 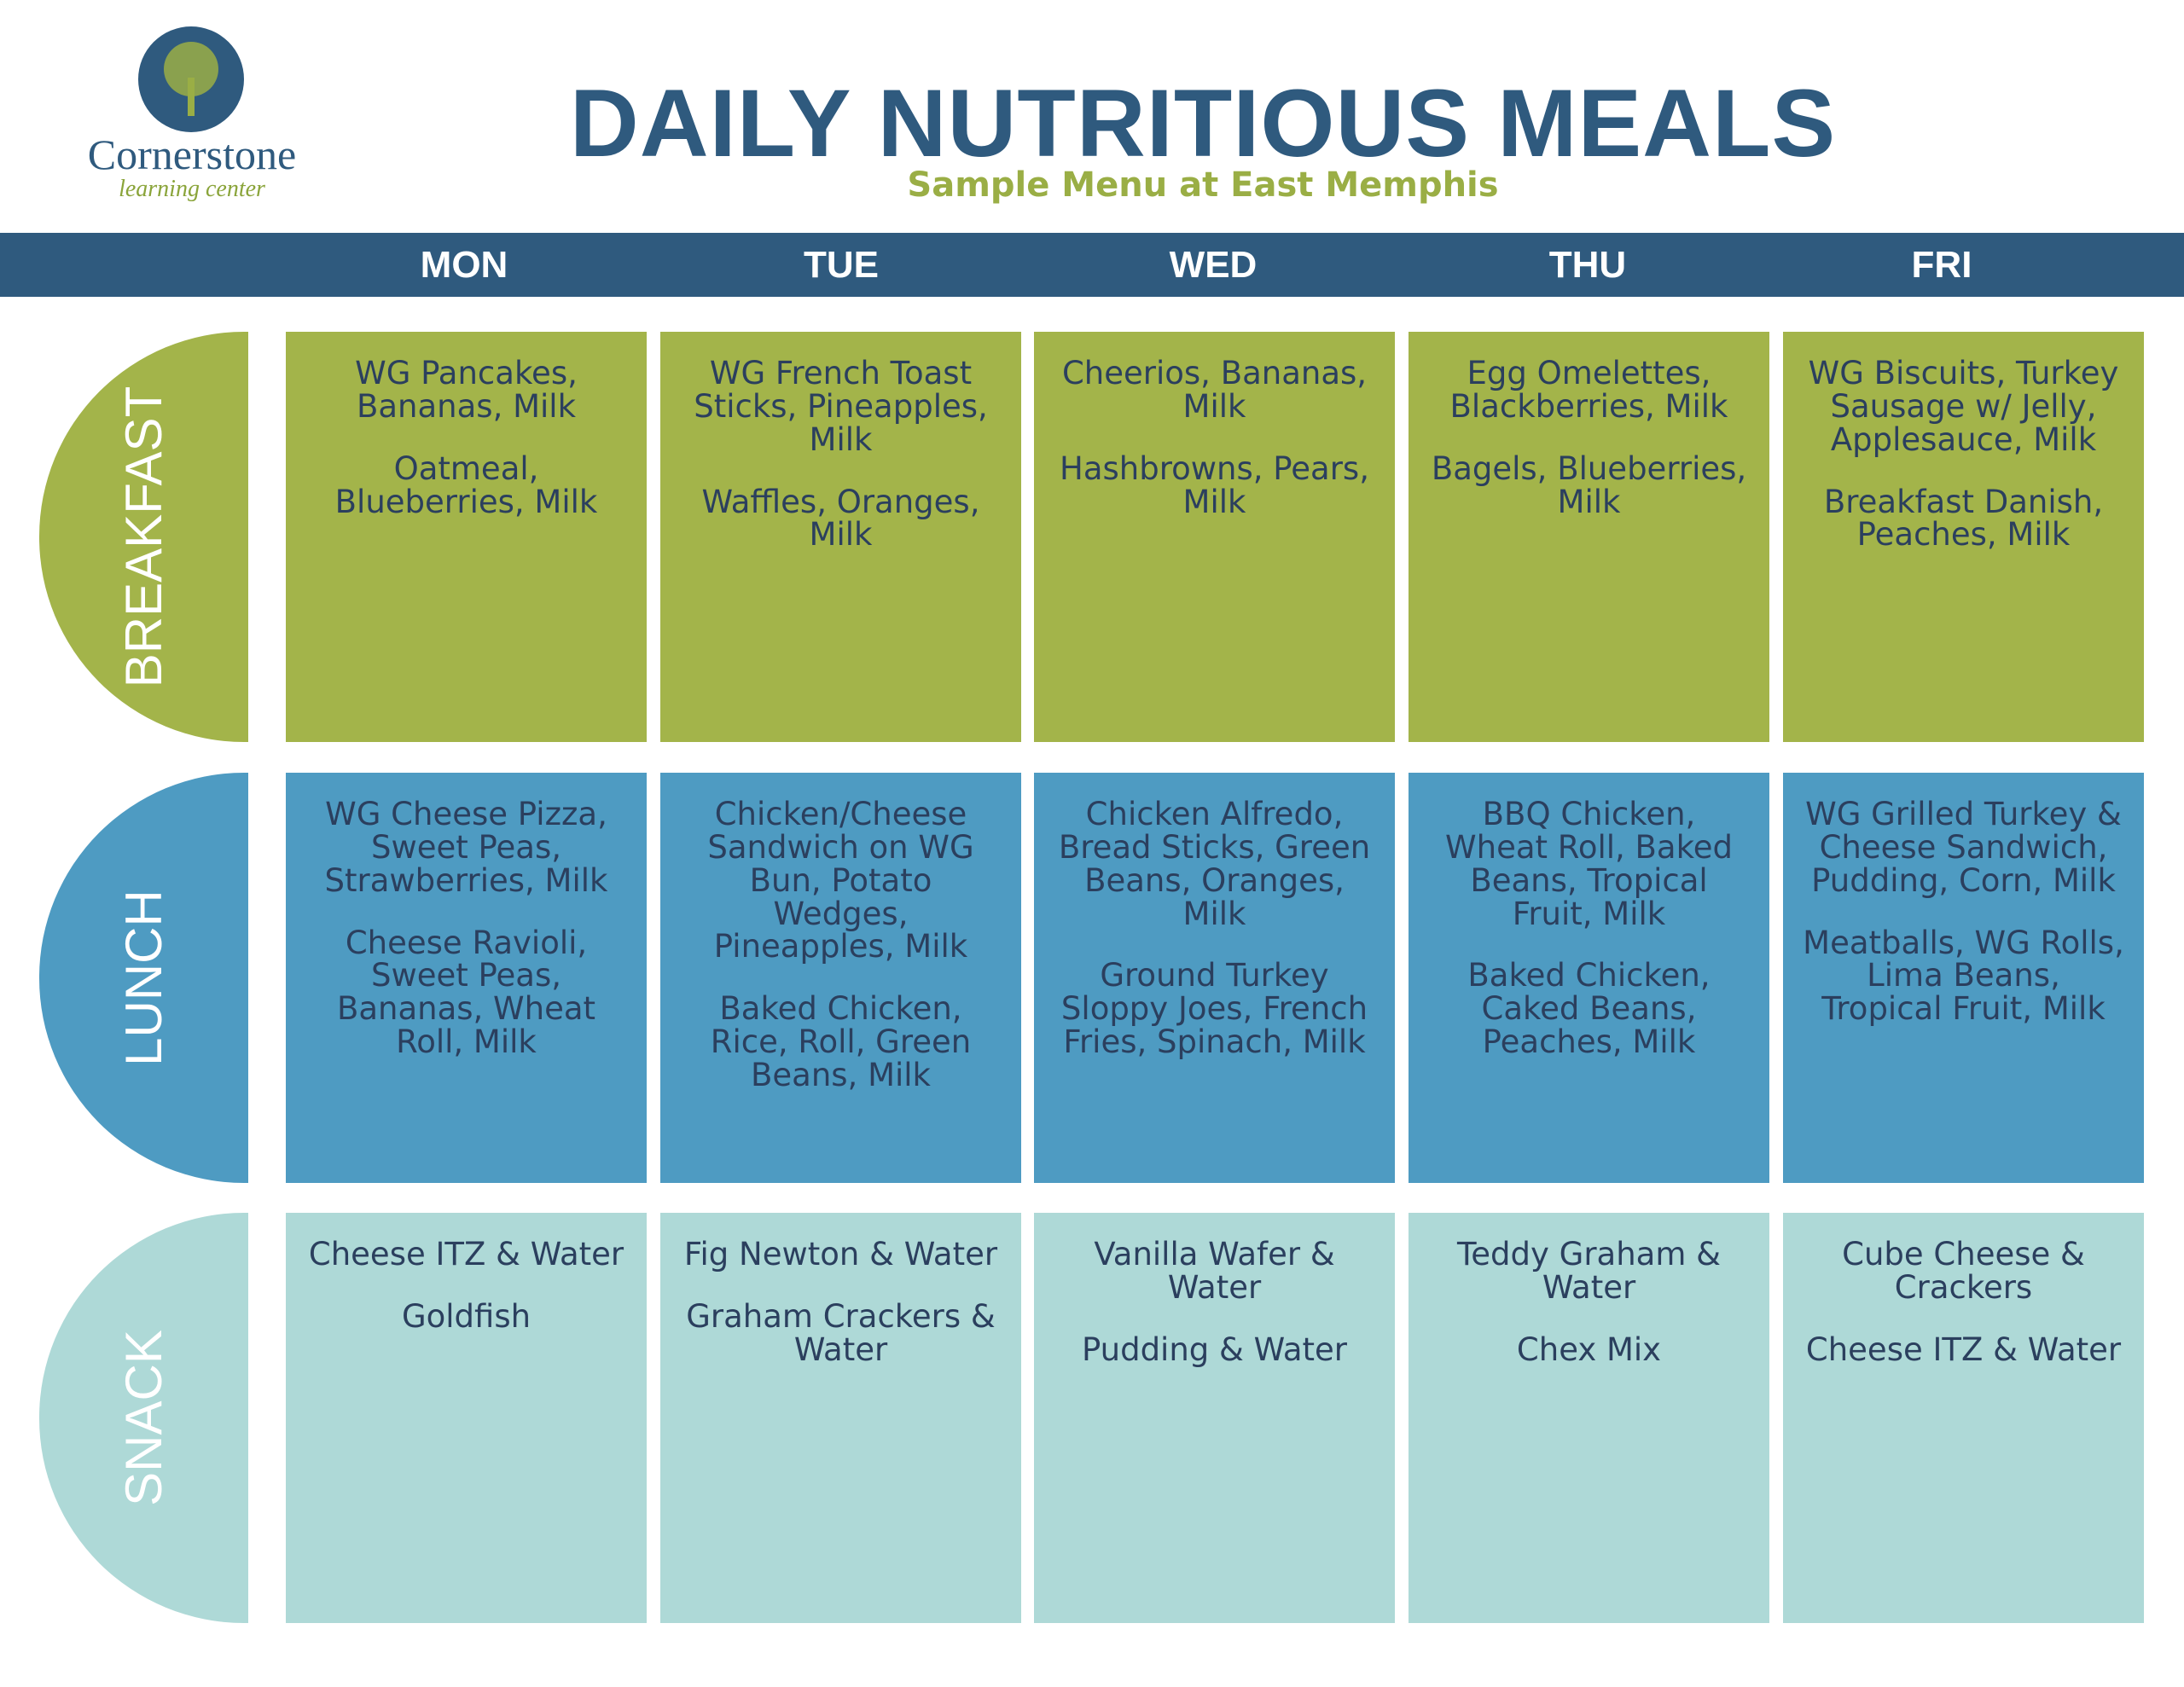 What do you see at coordinates (1203, 124) in the screenshot?
I see `page-title: DAILY NUTRITIOUS MEALS` at bounding box center [1203, 124].